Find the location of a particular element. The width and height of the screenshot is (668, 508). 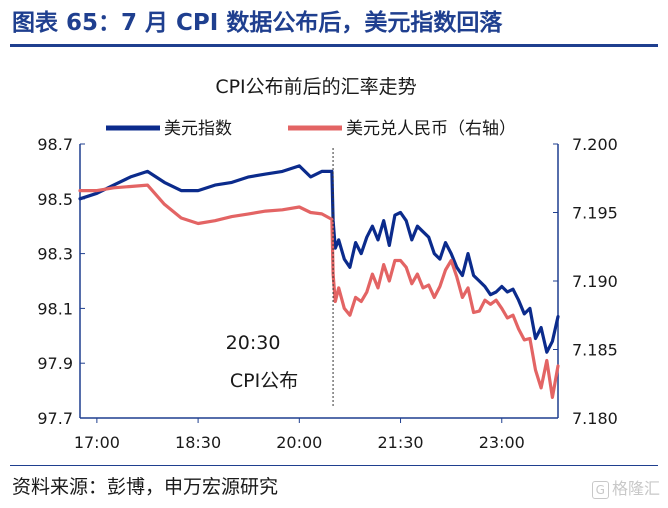

x-tick-label: 17:00 is located at coordinates (97, 442).